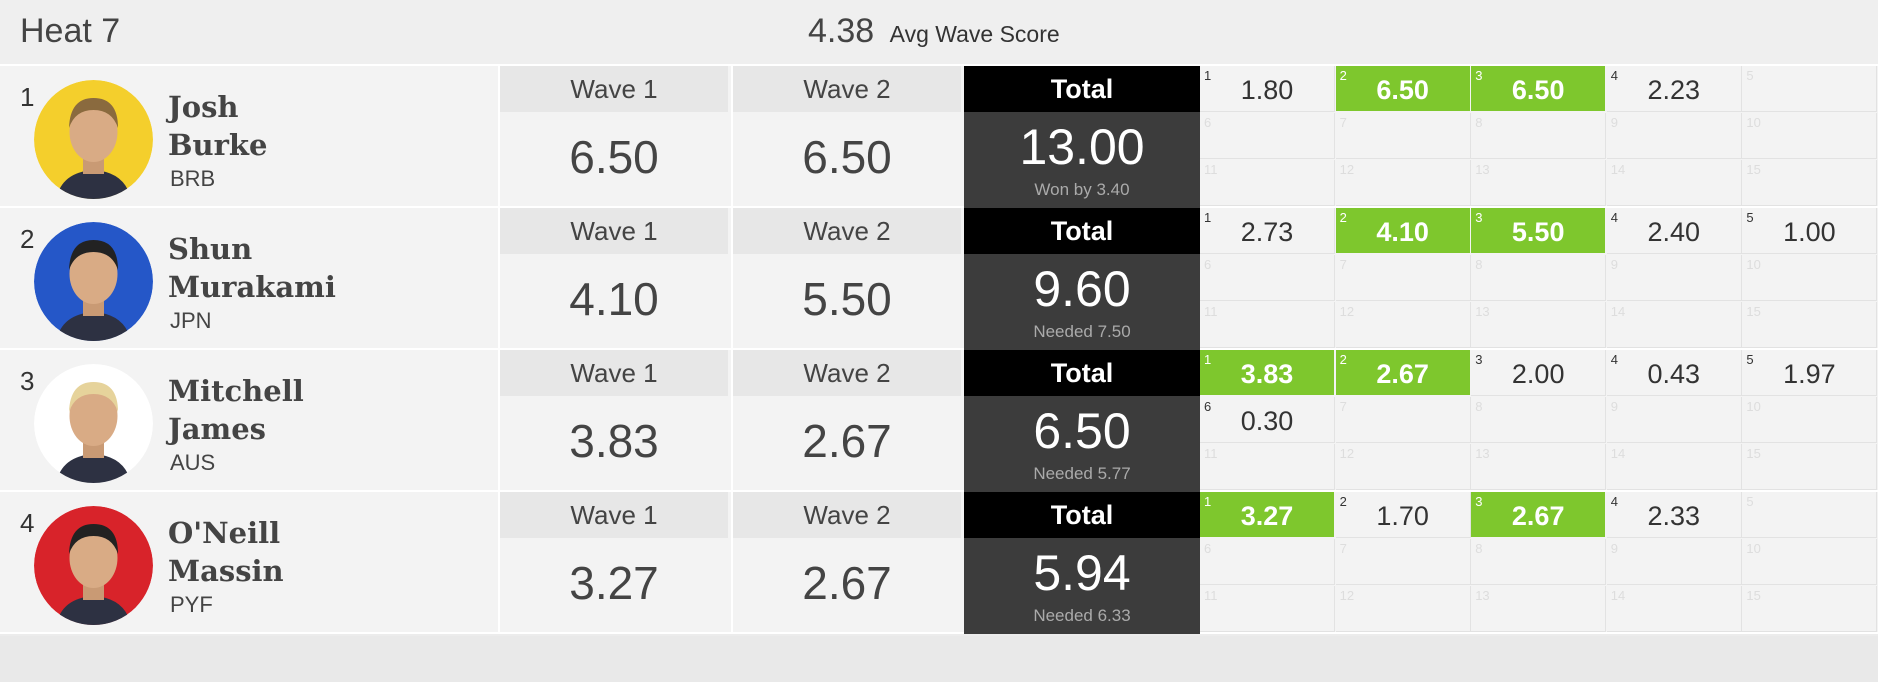 This screenshot has height=682, width=1878. Describe the element at coordinates (1403, 231) in the screenshot. I see `wave-cell: 2 4.10` at that location.